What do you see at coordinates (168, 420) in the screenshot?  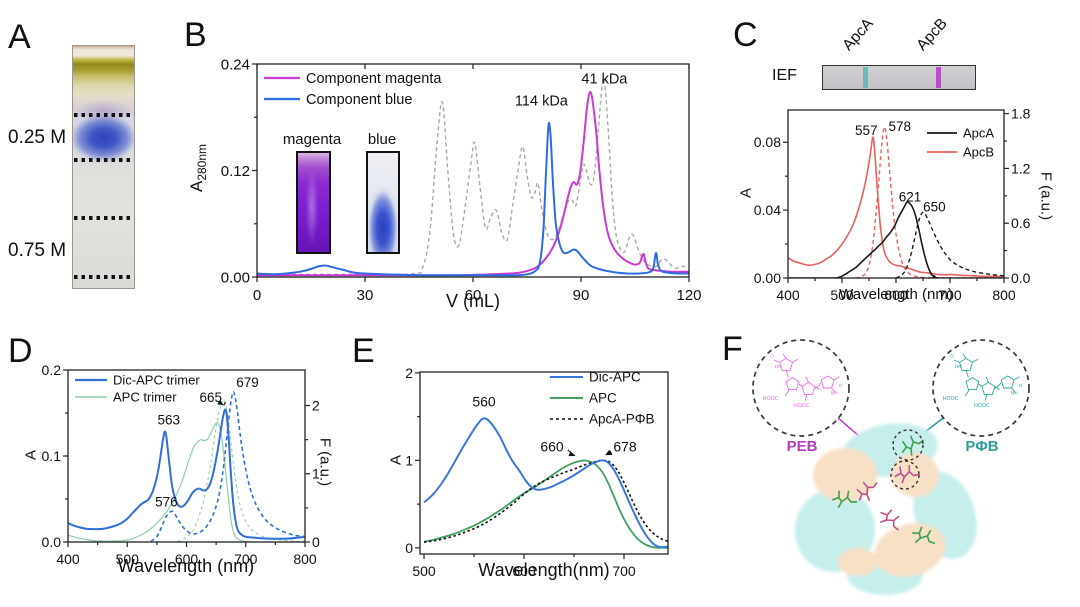 I see `peak-label: 563` at bounding box center [168, 420].